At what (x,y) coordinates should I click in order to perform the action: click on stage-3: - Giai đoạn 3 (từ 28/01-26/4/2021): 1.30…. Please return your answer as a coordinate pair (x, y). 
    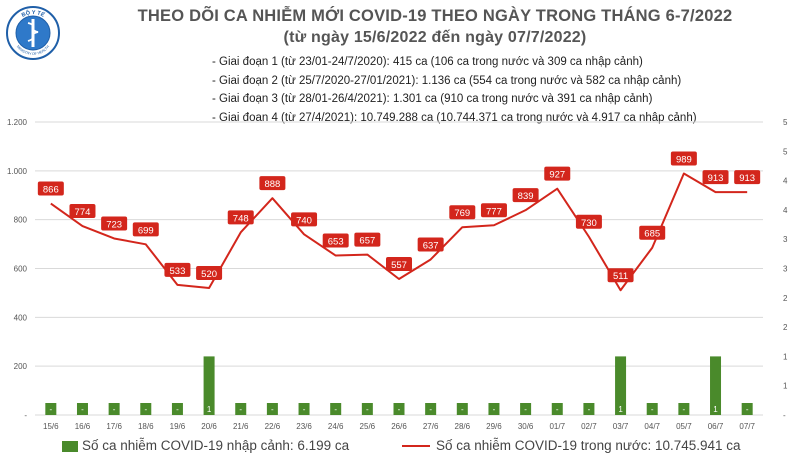
    Looking at the image, I should click on (432, 99).